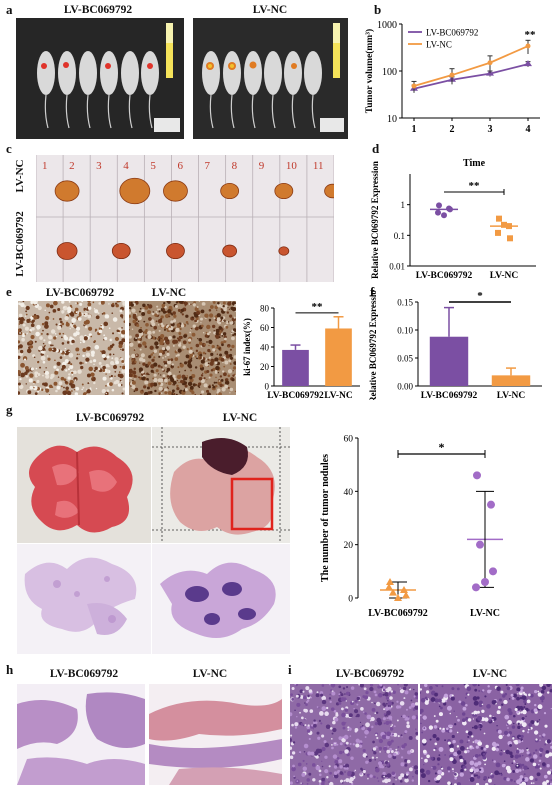  I want to click on bar, so click(295, 367).